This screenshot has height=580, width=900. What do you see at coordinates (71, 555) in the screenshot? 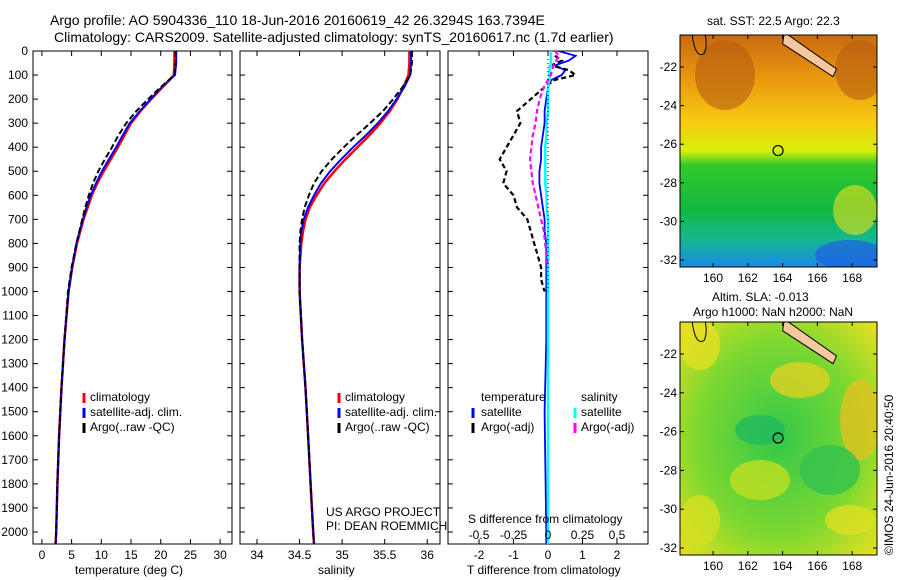
I see `x-tick-label: 5` at bounding box center [71, 555].